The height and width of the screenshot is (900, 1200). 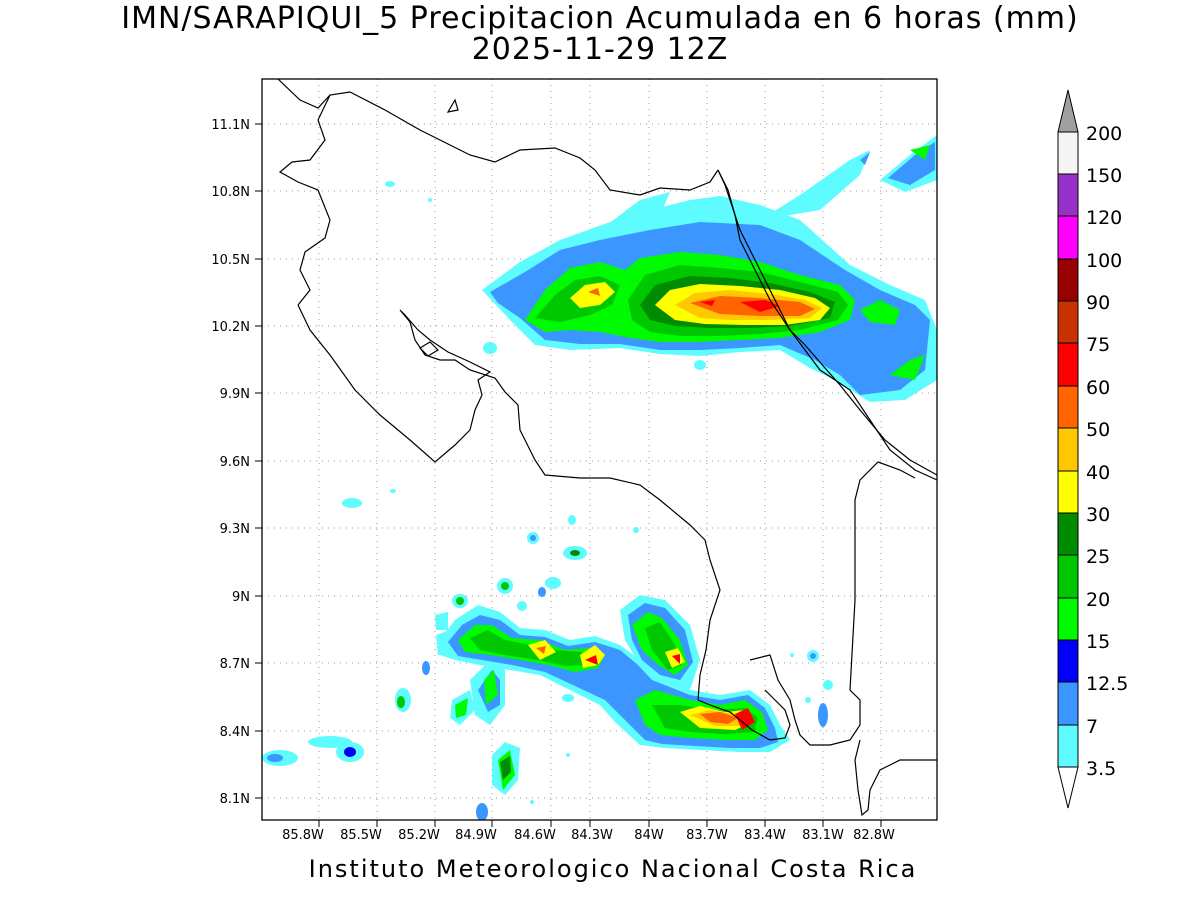 I want to click on lon-tick-label: 84.3W, so click(x=592, y=835).